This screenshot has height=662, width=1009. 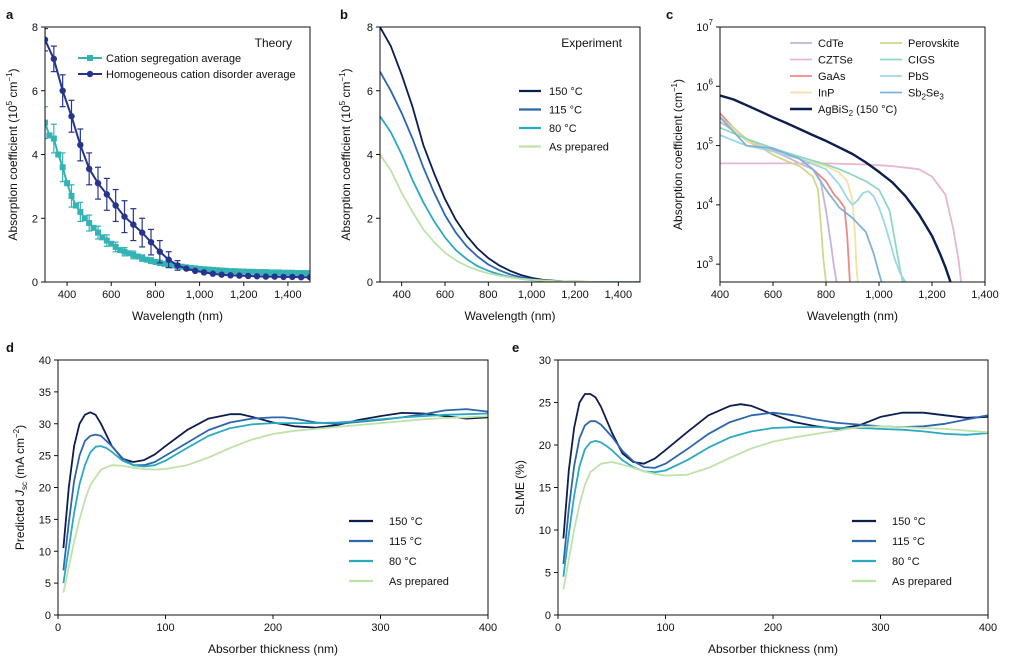 What do you see at coordinates (918, 77) in the screenshot?
I see `legend-label: PbS` at bounding box center [918, 77].